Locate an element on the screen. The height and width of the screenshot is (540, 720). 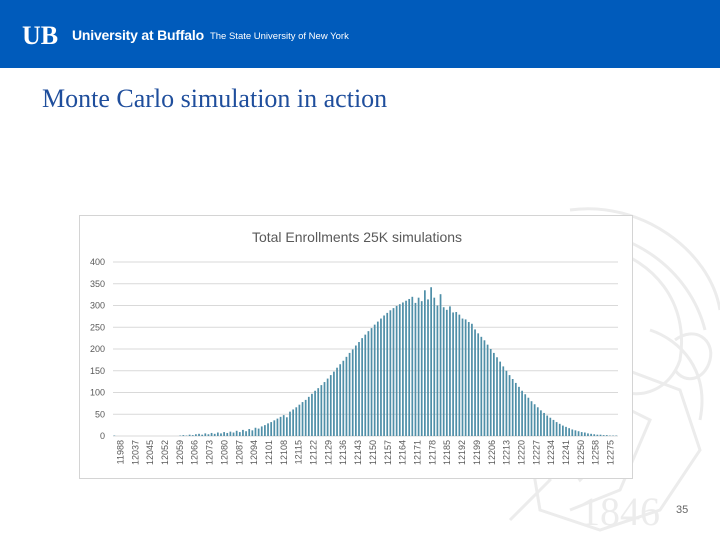
x-tick-label: 12275 is located at coordinates (611, 452).